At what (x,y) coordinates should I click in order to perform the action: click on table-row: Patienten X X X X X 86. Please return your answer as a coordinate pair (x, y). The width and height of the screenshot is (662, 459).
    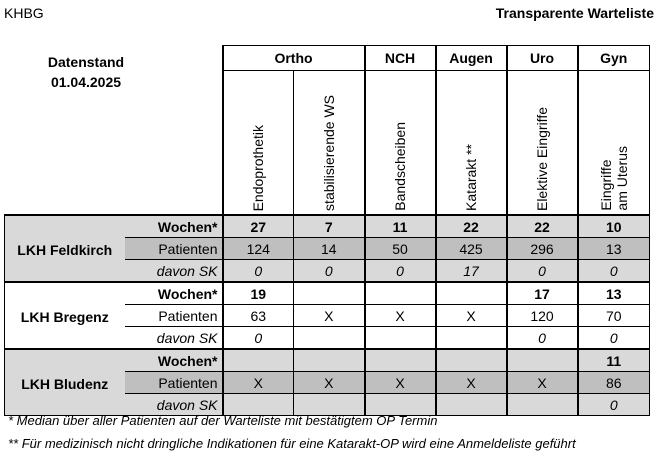
    Looking at the image, I should click on (327, 382).